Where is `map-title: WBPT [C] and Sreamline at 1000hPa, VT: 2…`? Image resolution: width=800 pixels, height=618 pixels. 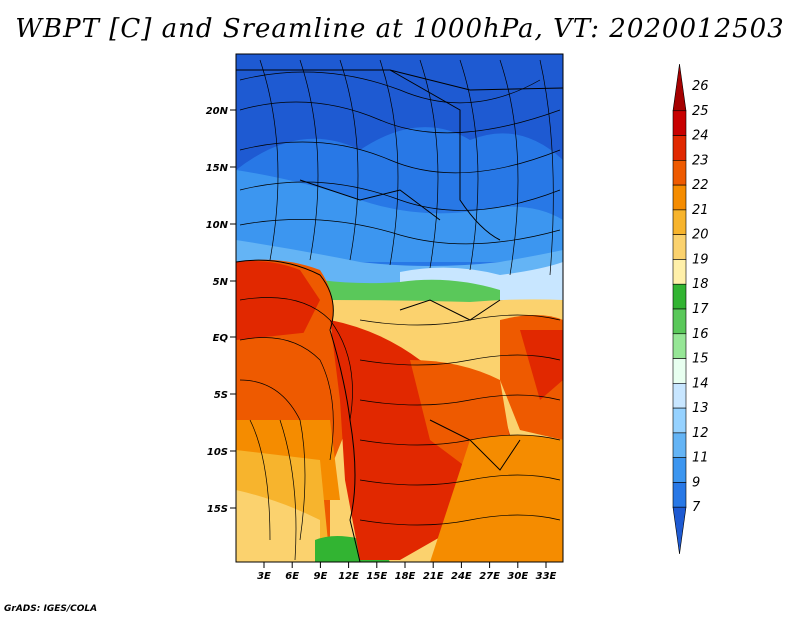 map-title: WBPT [C] and Sreamline at 1000hPa, VT: 2… is located at coordinates (400, 29).